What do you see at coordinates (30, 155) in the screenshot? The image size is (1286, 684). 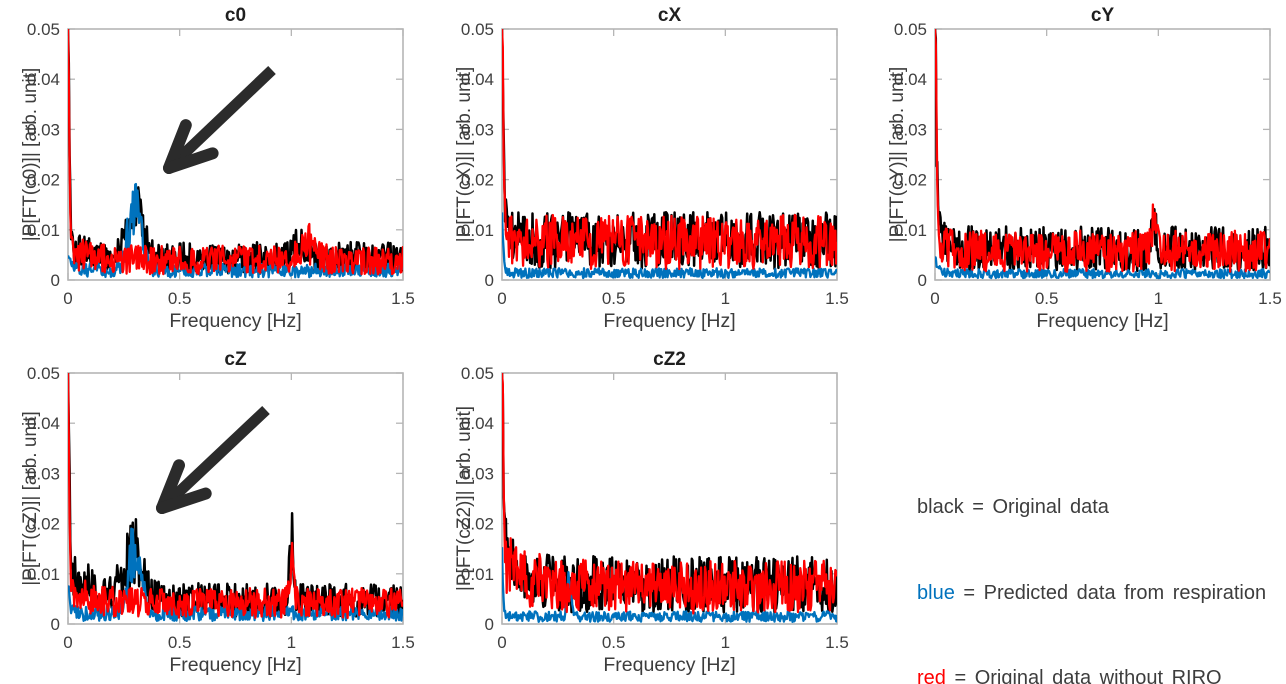 I see `y-axis-label: |P[FT(c0)]| [arb. unit]` at bounding box center [30, 155].